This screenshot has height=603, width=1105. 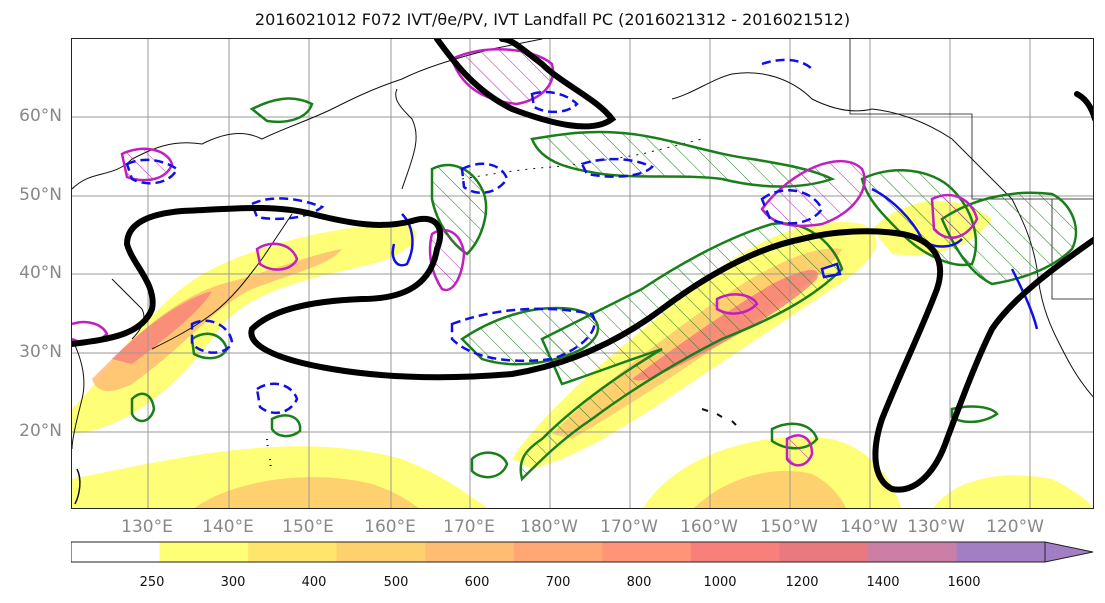 I want to click on green-contour-n2, so click(x=281, y=110).